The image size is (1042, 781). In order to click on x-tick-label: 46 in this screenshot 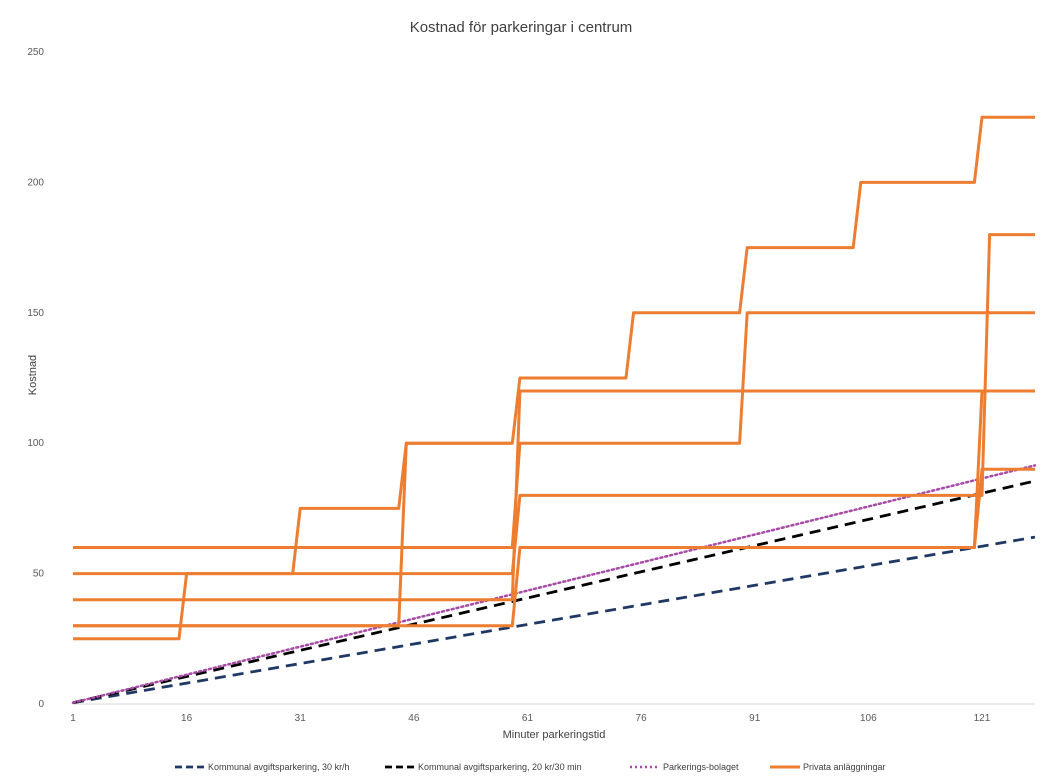, I will do `click(414, 718)`.